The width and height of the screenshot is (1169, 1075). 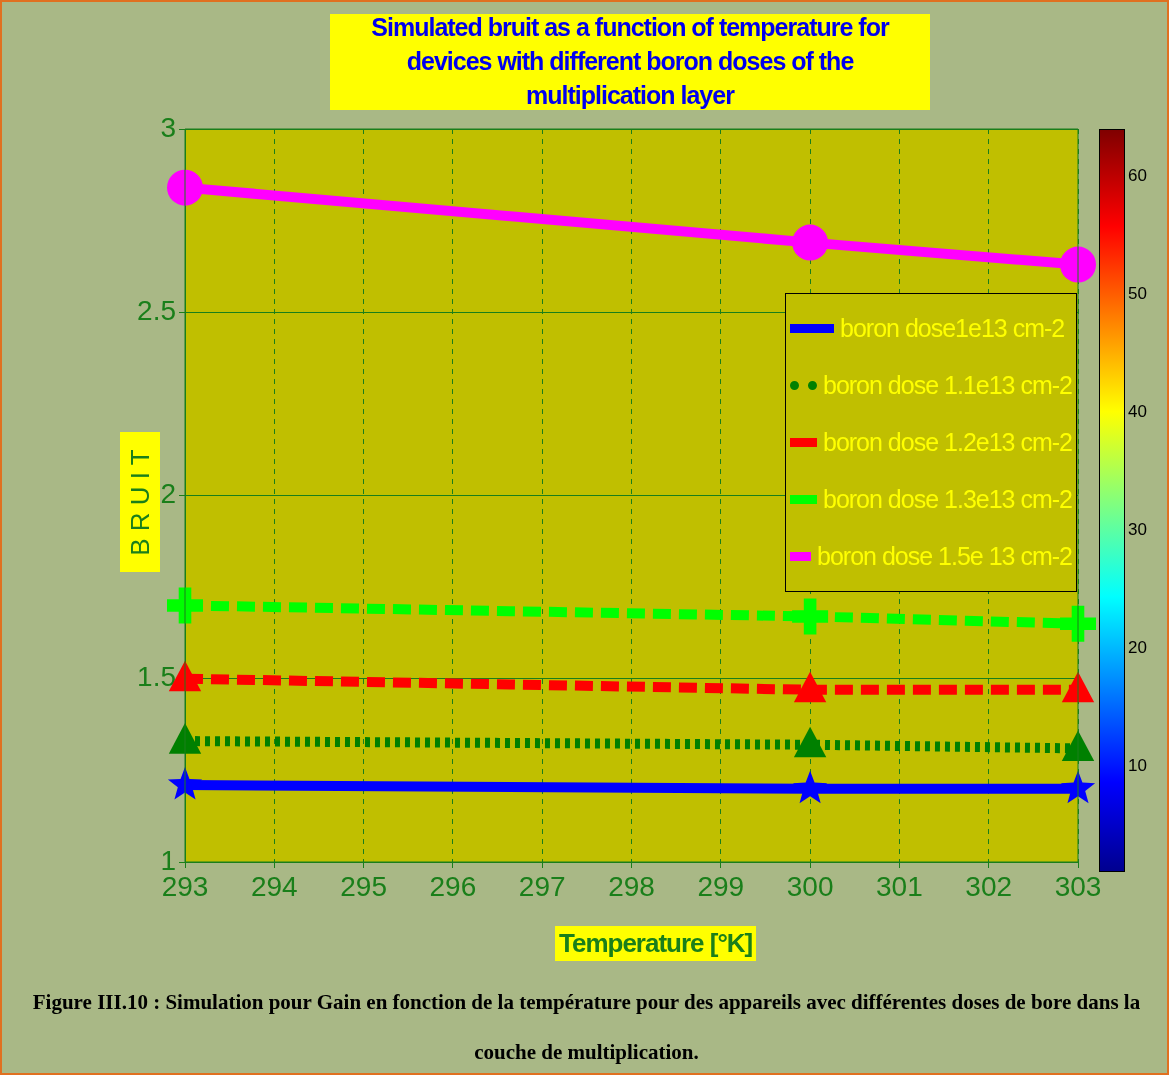 I want to click on y-tick-label: 3, so click(x=168, y=127).